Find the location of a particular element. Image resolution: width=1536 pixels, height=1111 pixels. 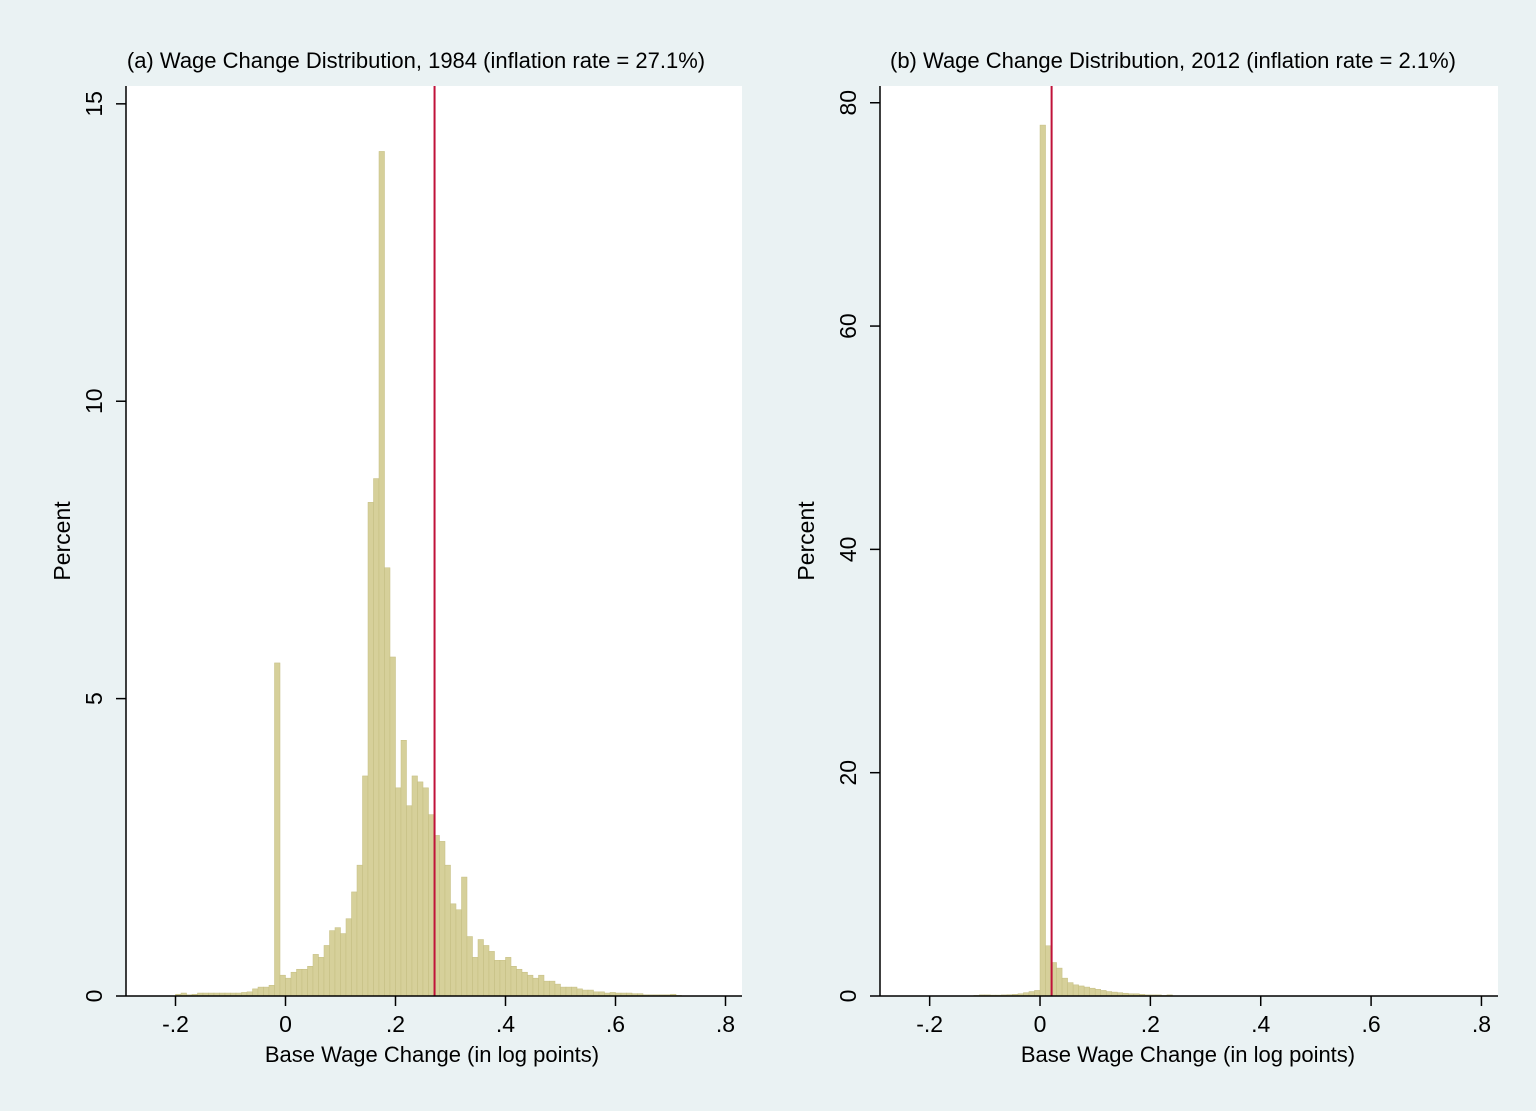

x-ticks-b: -.2 0 .2 .4 .6 .8 is located at coordinates (1203, 1016).